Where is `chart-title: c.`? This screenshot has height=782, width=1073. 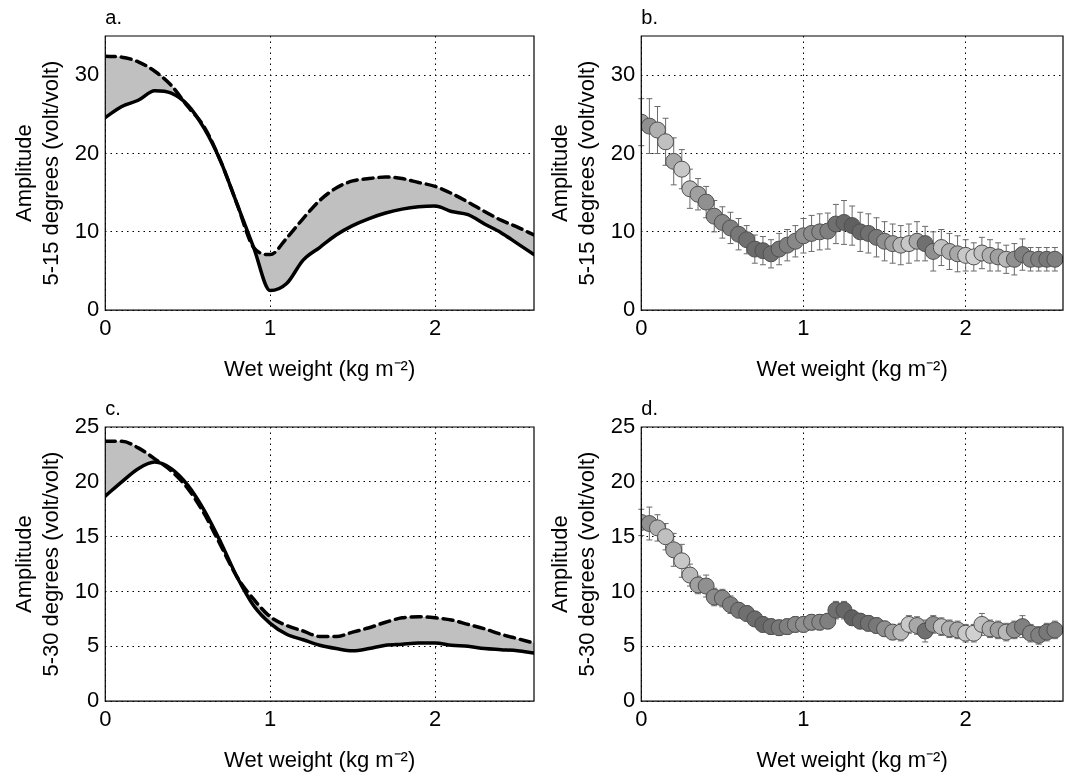
chart-title: c. is located at coordinates (113, 407).